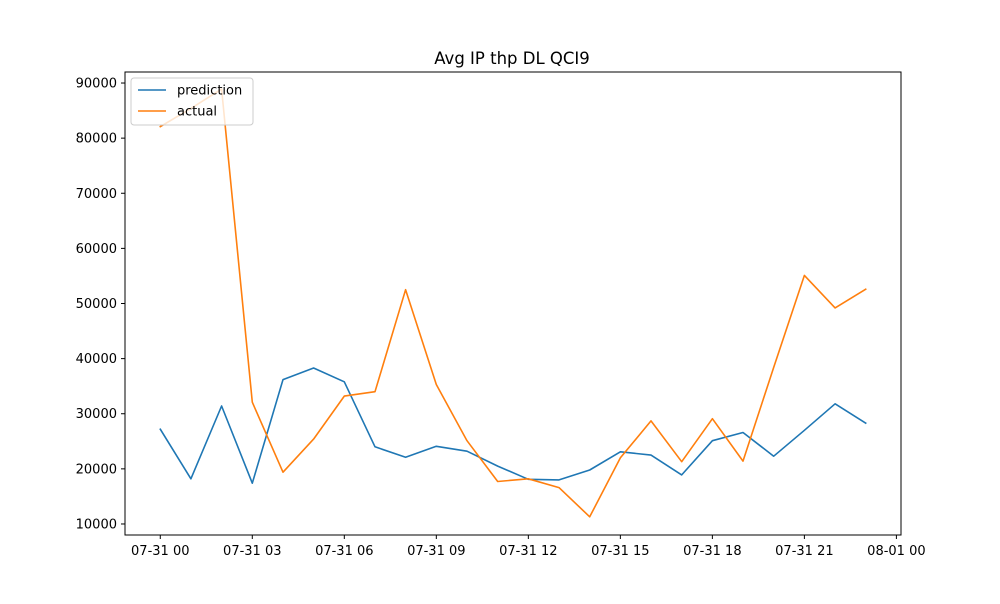 The height and width of the screenshot is (604, 1000). I want to click on y-tick-label: 30000, so click(96, 414).